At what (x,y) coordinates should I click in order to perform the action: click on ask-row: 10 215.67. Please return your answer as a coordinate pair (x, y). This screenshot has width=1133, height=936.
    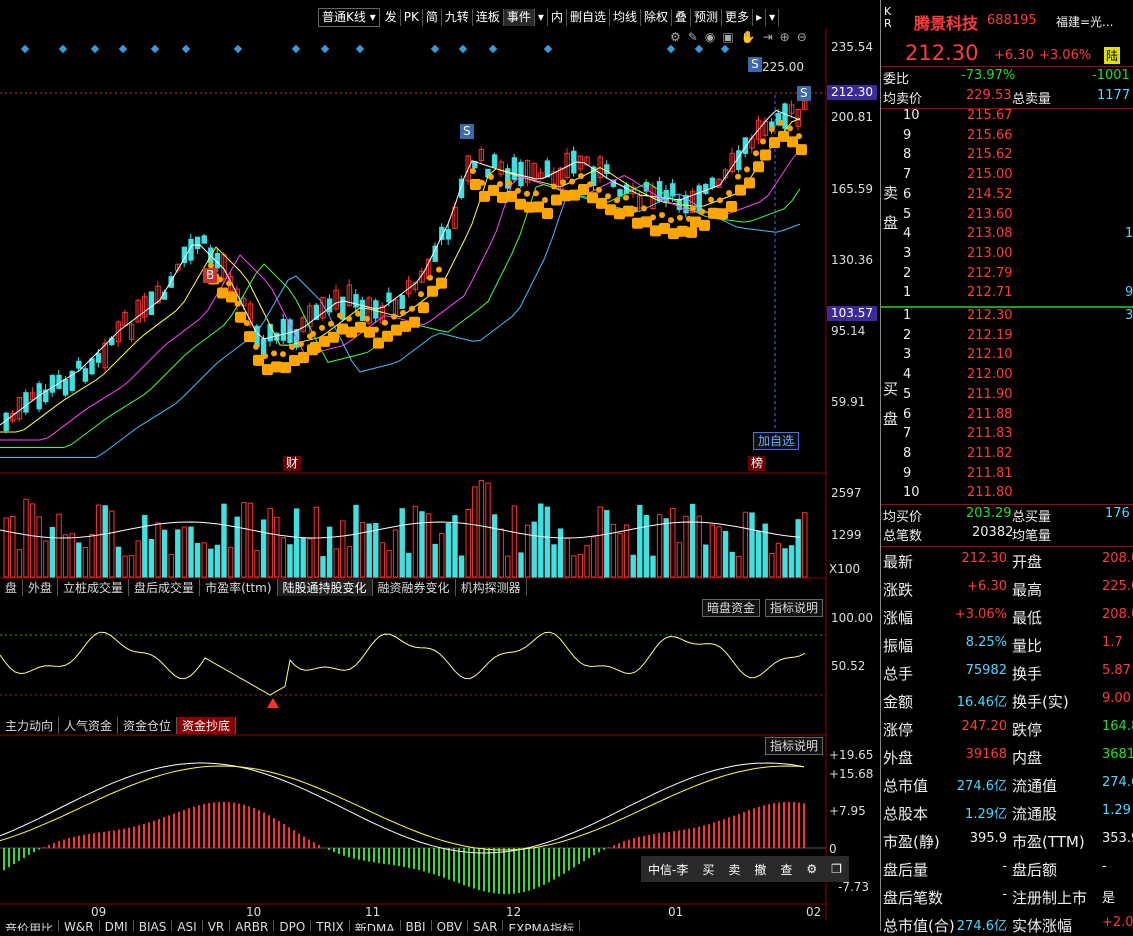
    Looking at the image, I should click on (1007, 118).